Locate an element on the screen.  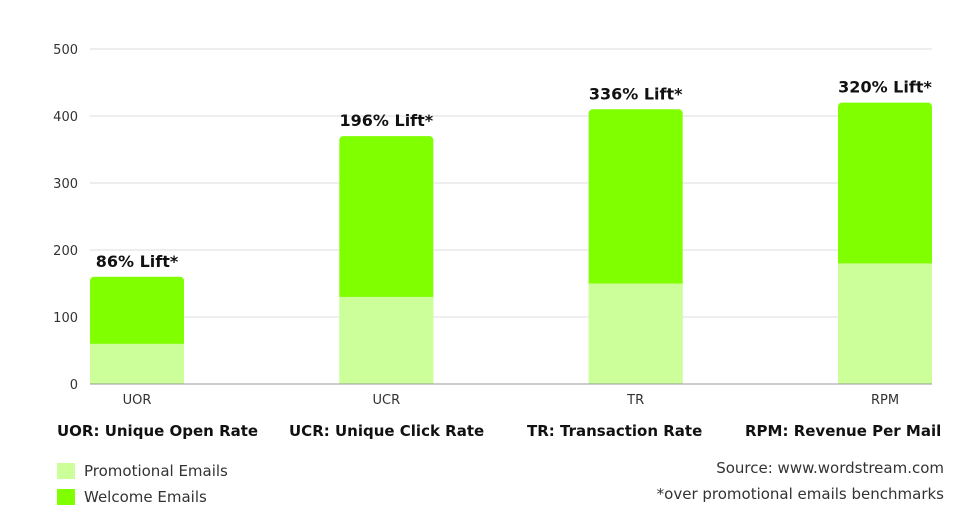
legend-item-promotional: Promotional Emails is located at coordinates (142, 471).